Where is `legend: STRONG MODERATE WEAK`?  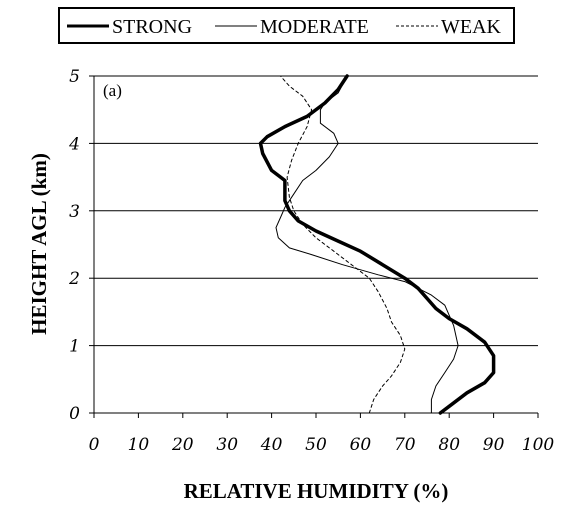 legend: STRONG MODERATE WEAK is located at coordinates (286, 25).